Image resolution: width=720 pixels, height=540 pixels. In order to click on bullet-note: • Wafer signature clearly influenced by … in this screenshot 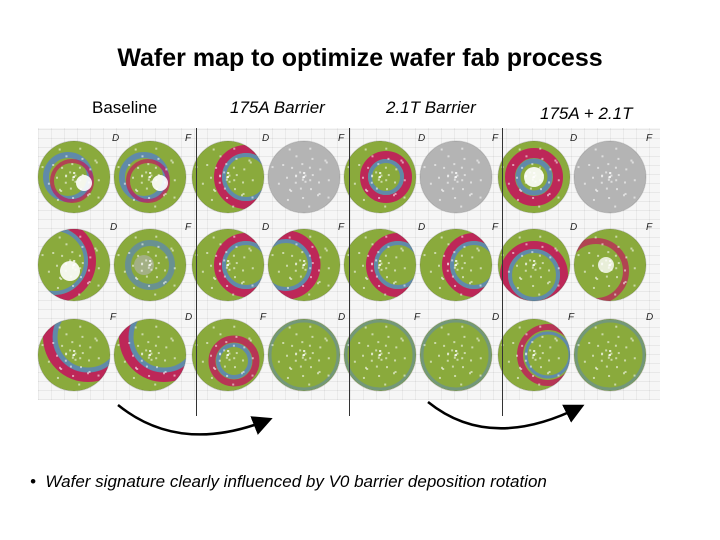, I will do `click(288, 481)`.